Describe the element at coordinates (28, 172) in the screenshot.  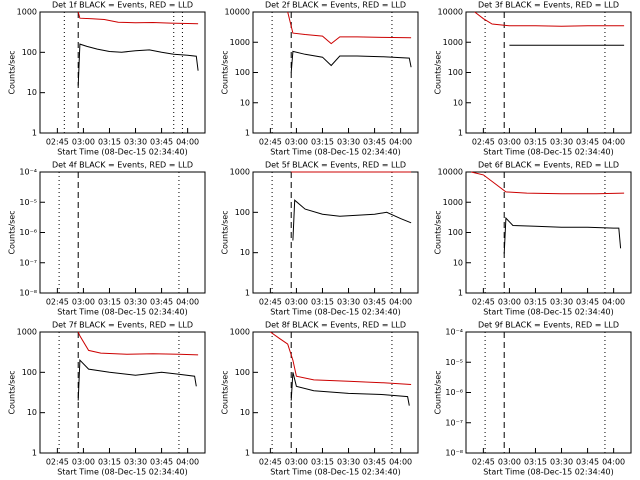
I see `y-tick-label: 10⁻⁴` at that location.